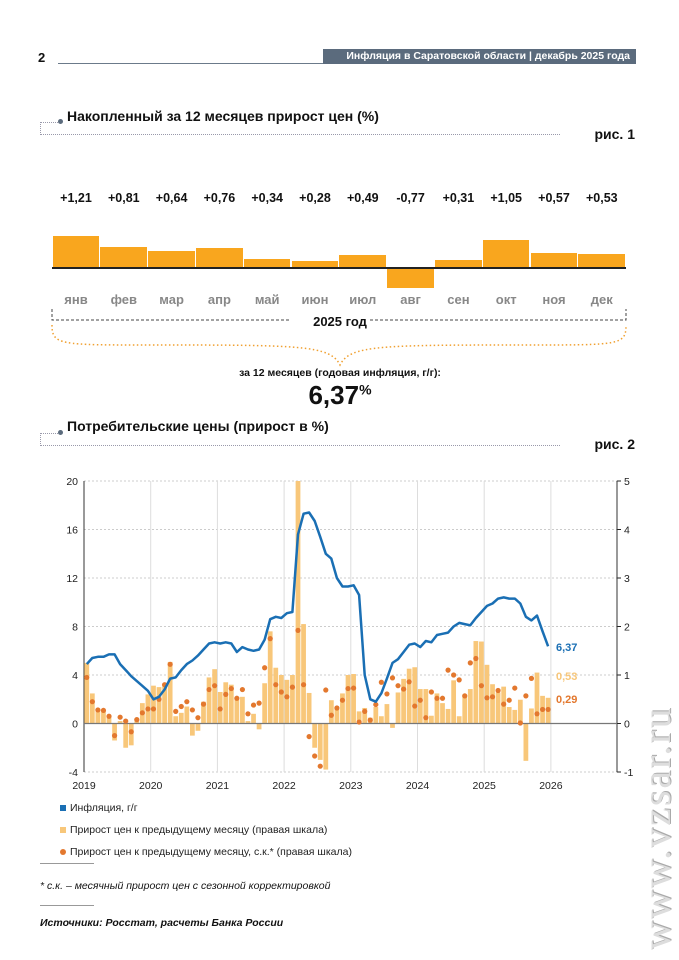 This screenshot has height=960, width=679. I want to click on legend-text: Инфляция, г/г, so click(104, 808).